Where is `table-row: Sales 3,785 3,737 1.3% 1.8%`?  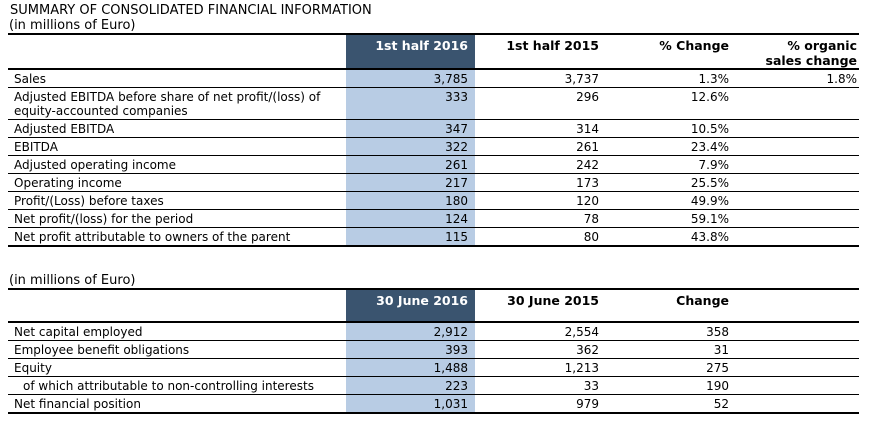
table-row: Sales 3,785 3,737 1.3% 1.8% is located at coordinates (433, 78).